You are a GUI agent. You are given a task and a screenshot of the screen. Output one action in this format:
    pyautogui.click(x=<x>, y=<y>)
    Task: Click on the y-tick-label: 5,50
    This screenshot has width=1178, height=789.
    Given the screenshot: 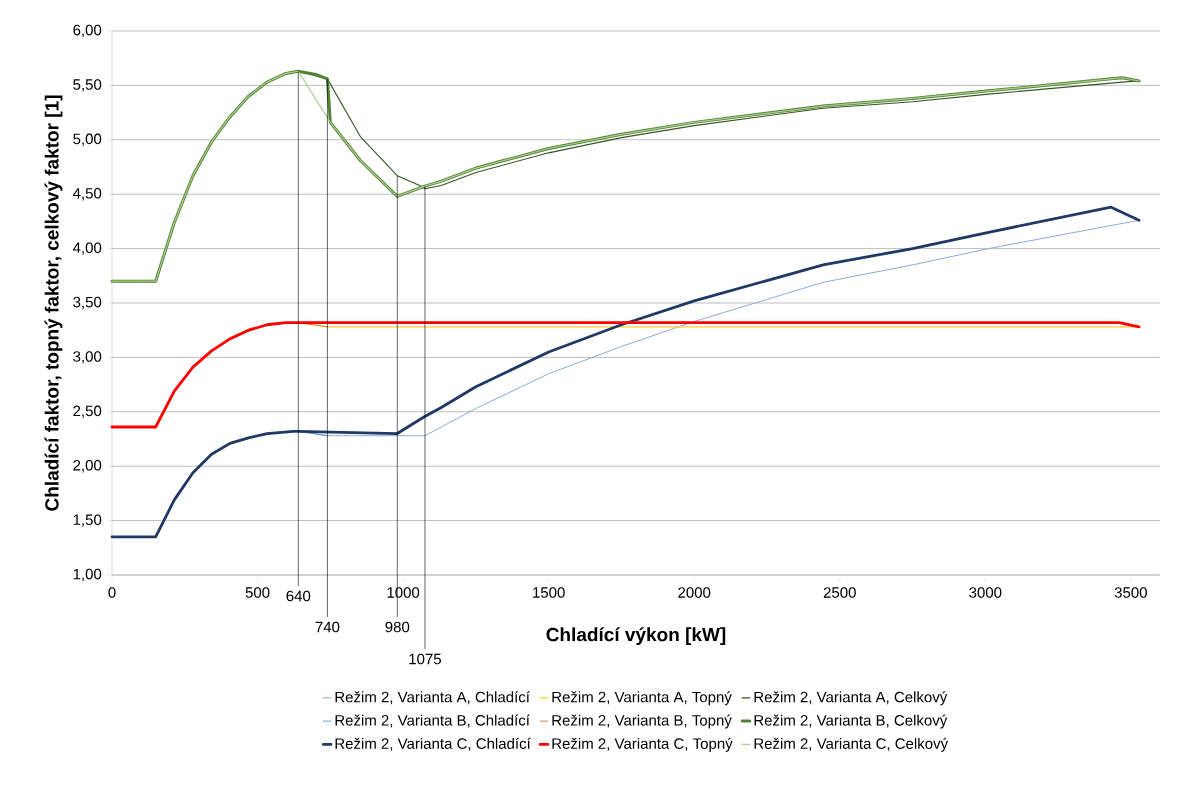 What is the action you would take?
    pyautogui.click(x=87, y=85)
    